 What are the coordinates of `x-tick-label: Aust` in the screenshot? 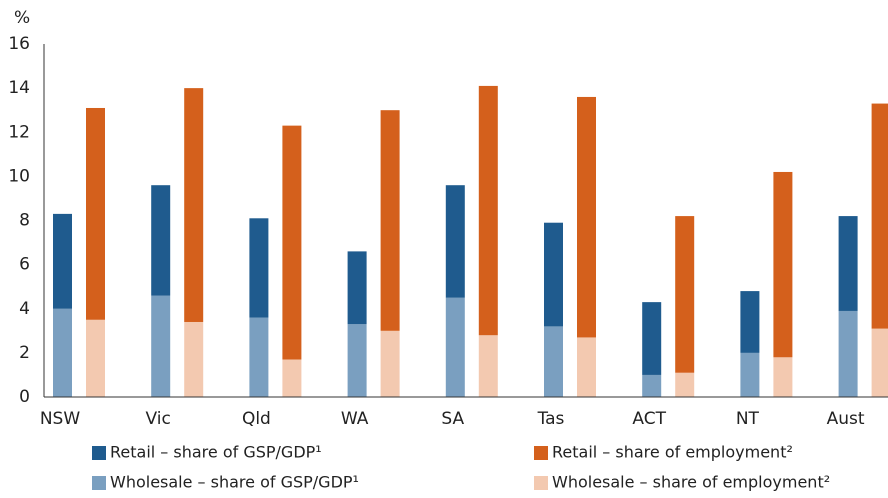 It's located at (846, 419).